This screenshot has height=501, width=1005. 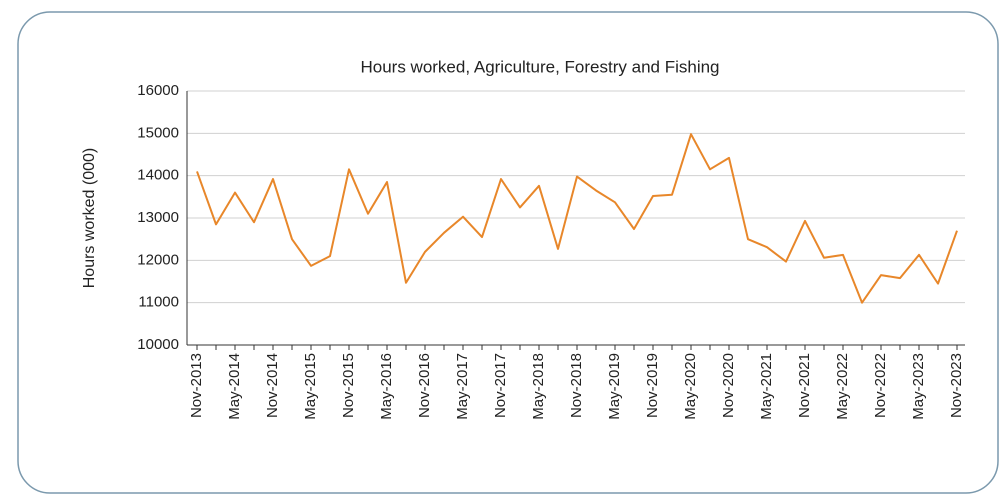 I want to click on x-tick-label: Nov-2015, so click(x=348, y=385).